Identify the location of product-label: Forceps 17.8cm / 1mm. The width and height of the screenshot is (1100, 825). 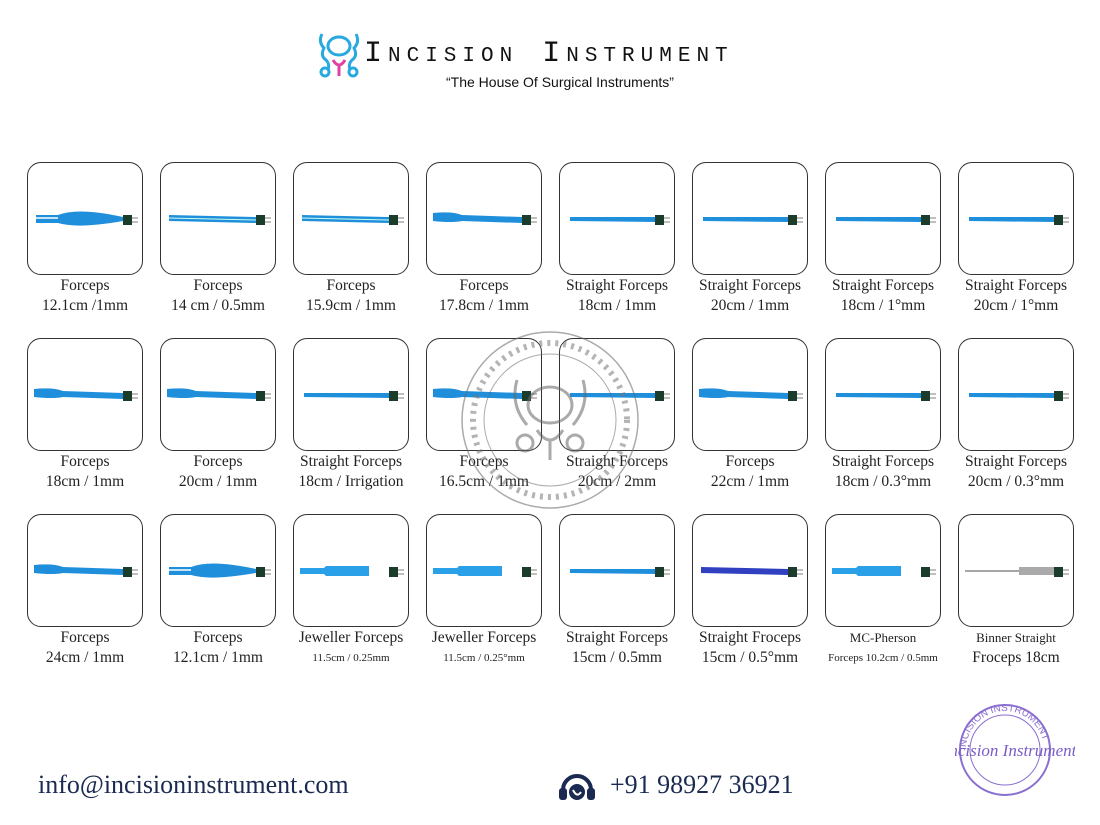
(484, 296).